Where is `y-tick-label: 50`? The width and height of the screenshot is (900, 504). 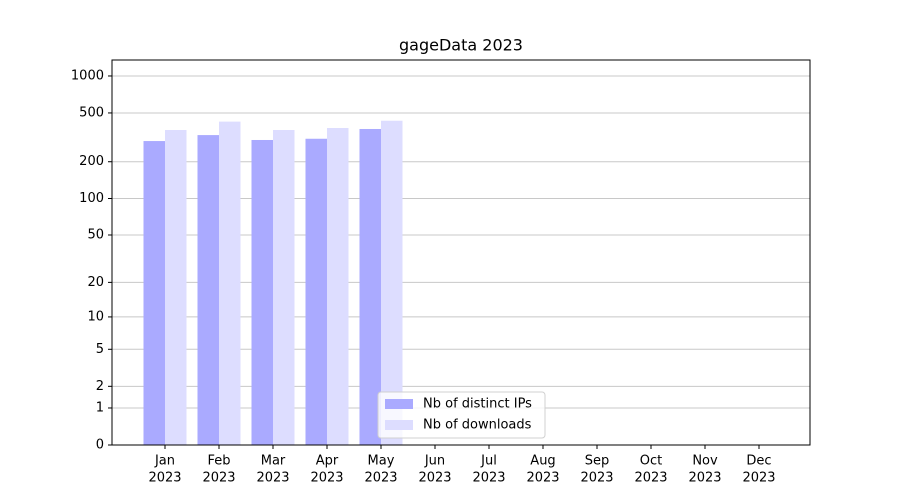 y-tick-label: 50 is located at coordinates (95, 234).